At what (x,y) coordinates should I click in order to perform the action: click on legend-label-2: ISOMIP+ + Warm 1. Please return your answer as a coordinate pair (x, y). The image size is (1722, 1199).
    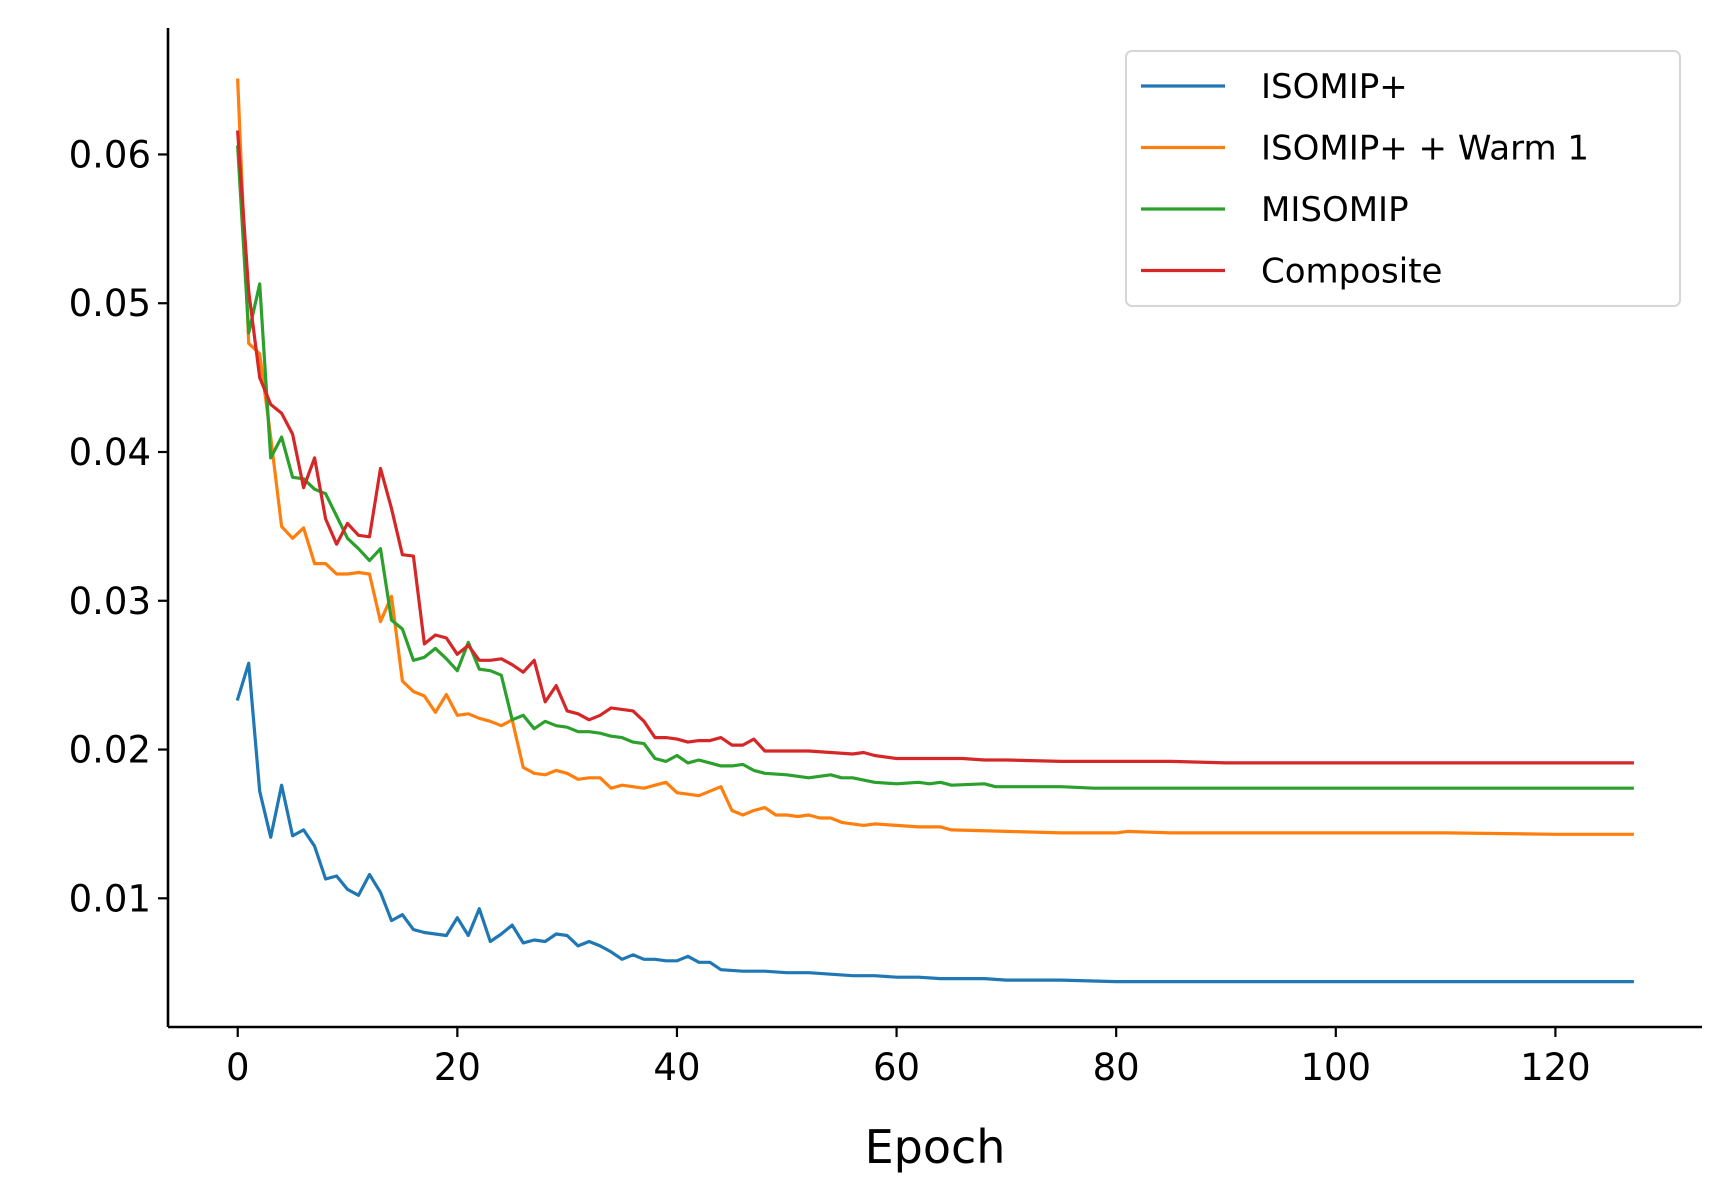
    Looking at the image, I should click on (1425, 149).